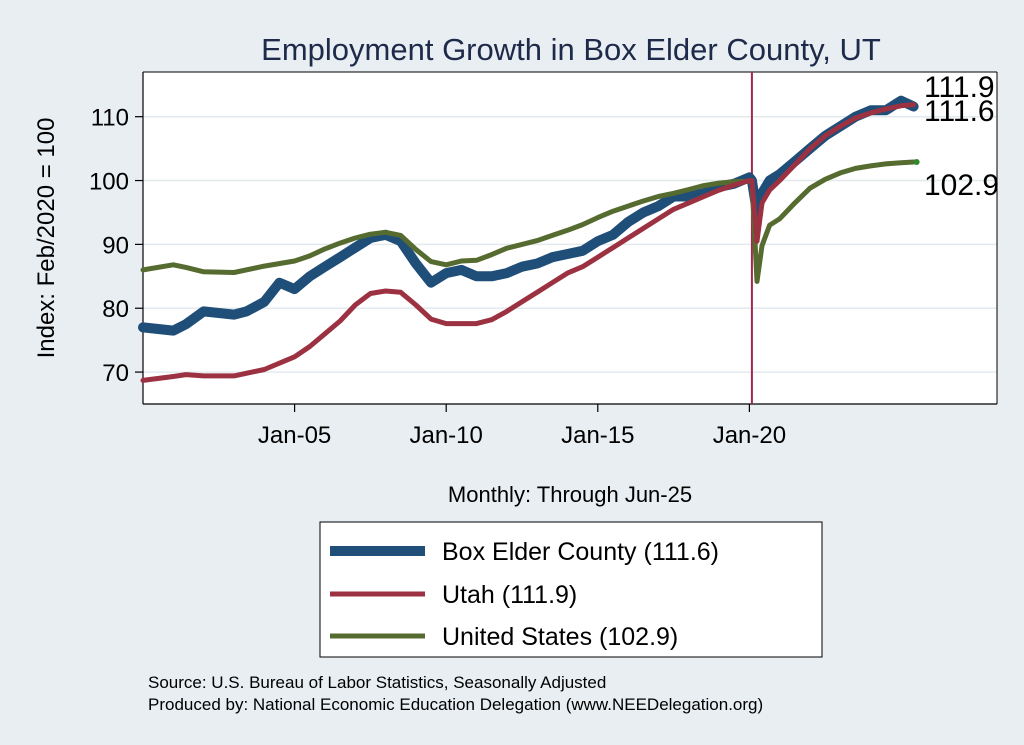  What do you see at coordinates (294, 435) in the screenshot?
I see `x-tick-label: Jan-05` at bounding box center [294, 435].